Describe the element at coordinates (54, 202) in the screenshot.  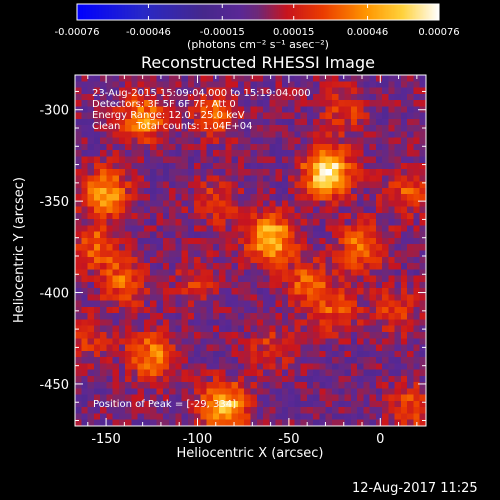
I see `y-tick-label: -350` at that location.